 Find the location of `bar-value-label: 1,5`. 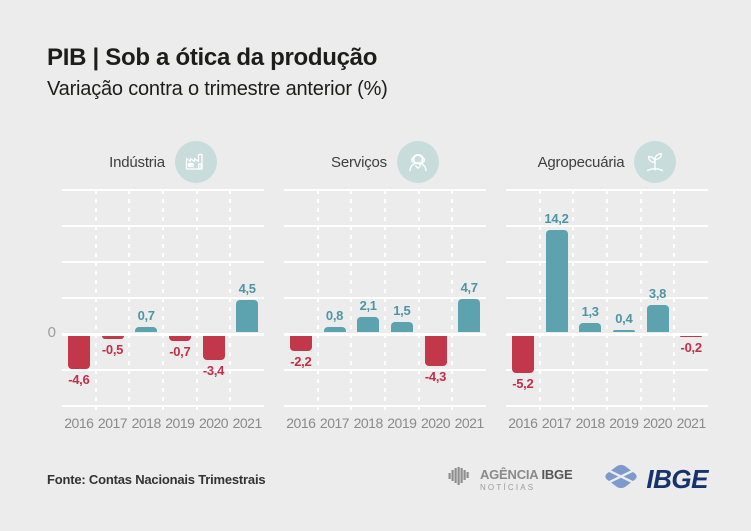

bar-value-label: 1,5 is located at coordinates (402, 310).